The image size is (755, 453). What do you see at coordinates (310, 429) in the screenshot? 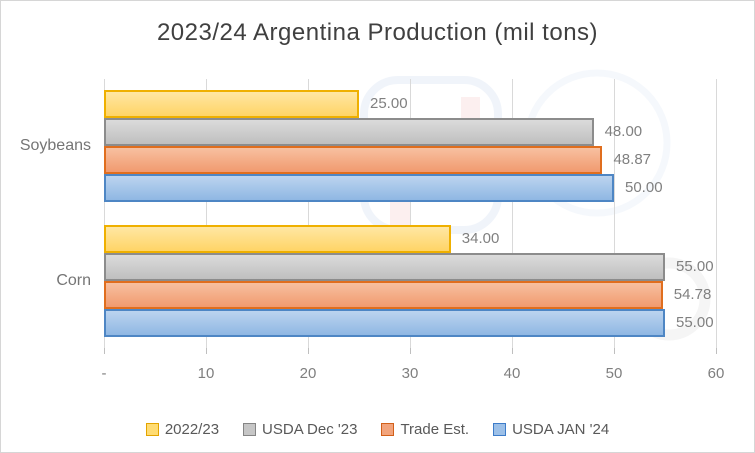
I see `legend-label: USDA Dec '23` at bounding box center [310, 429].